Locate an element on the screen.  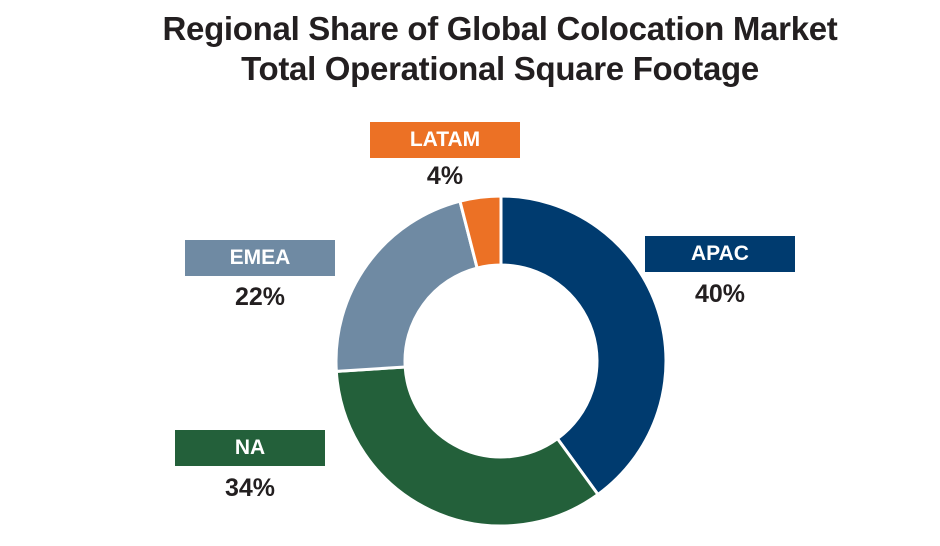
label-na: NA is located at coordinates (250, 448).